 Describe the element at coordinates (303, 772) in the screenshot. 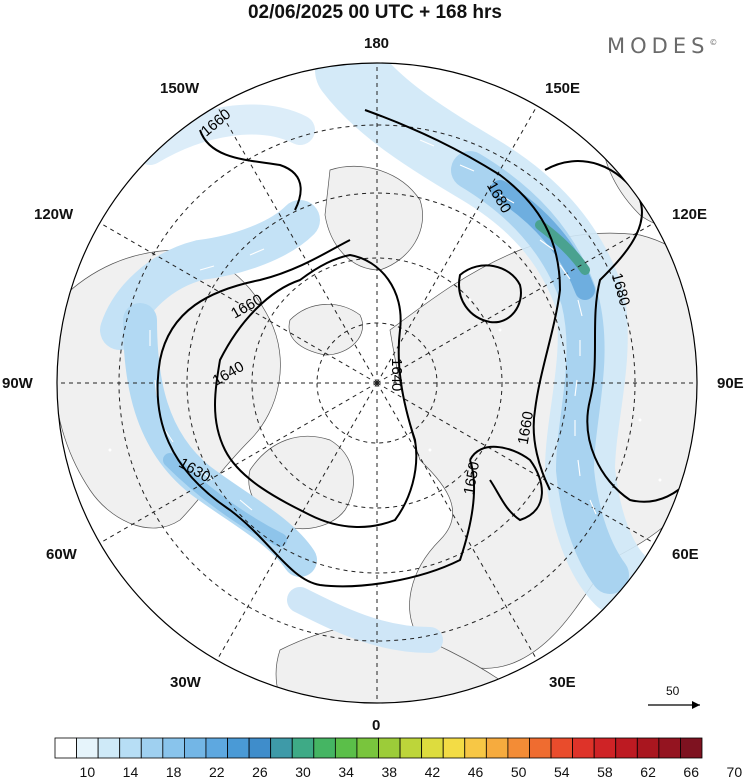

I see `colorbar-label: 30` at that location.